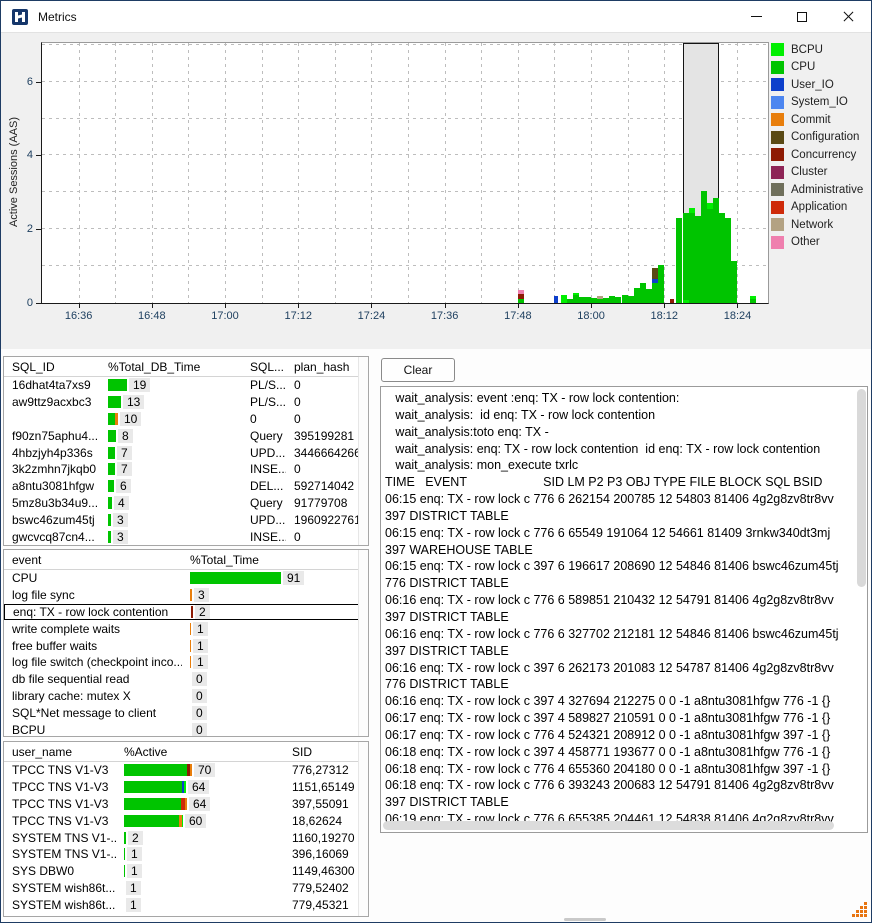  Describe the element at coordinates (66, 628) in the screenshot. I see `event-cell: write complete waits` at that location.